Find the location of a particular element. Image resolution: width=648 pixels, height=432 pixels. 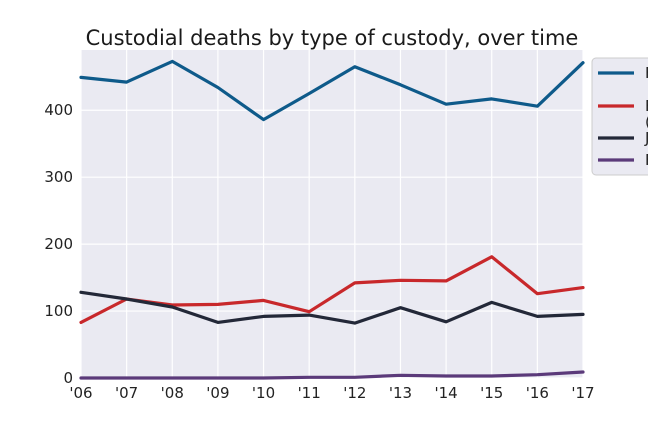

y-tick-labels: 0 100 200 300 400 is located at coordinates (58, 244).